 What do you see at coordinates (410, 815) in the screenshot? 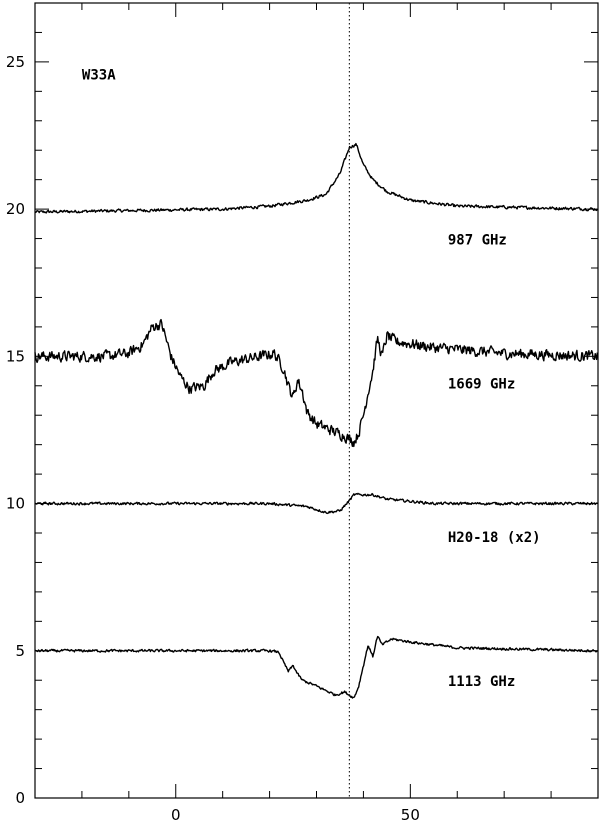
I see `x-tick-label: 50` at bounding box center [410, 815].